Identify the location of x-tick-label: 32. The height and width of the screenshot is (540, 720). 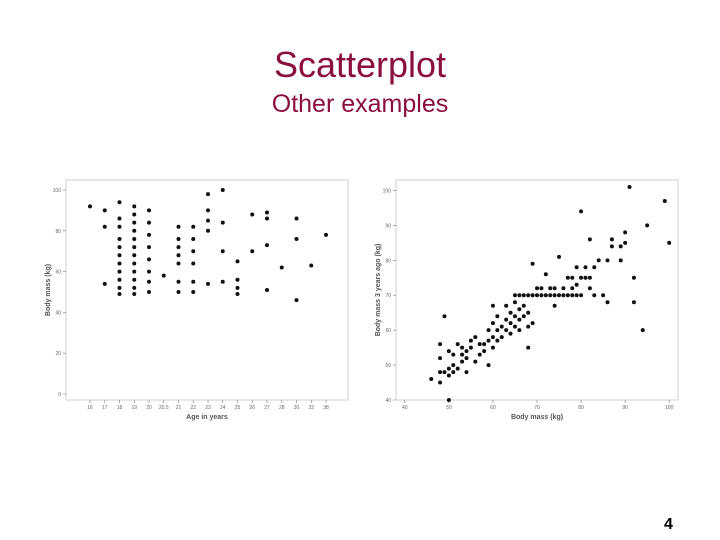
(311, 408).